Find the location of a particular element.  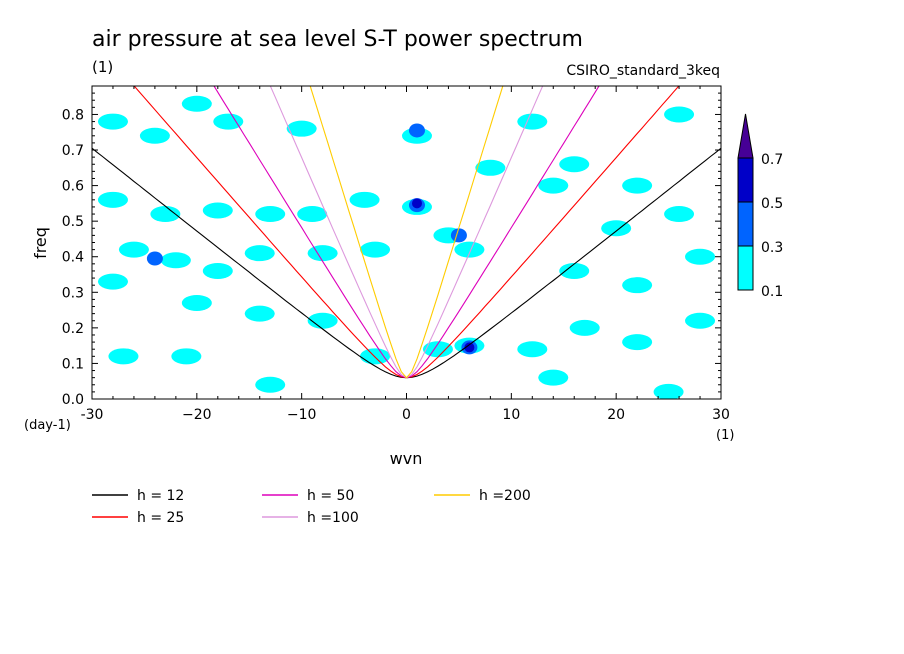

y-unit-label: (day-1) is located at coordinates (47, 425).